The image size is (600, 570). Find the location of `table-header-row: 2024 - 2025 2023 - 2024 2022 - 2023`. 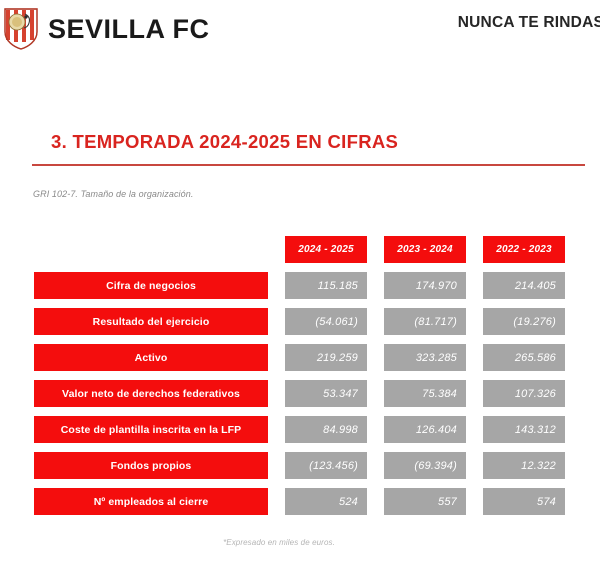

table-header-row: 2024 - 2025 2023 - 2024 2022 - 2023 is located at coordinates (300, 249).